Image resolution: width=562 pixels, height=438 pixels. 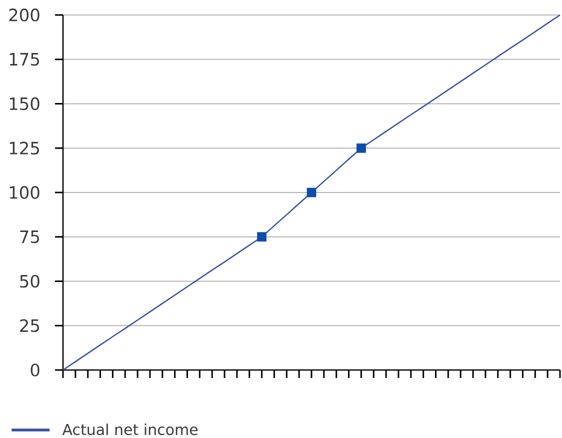 What do you see at coordinates (24, 59) in the screenshot?
I see `y-tick-label: 175` at bounding box center [24, 59].